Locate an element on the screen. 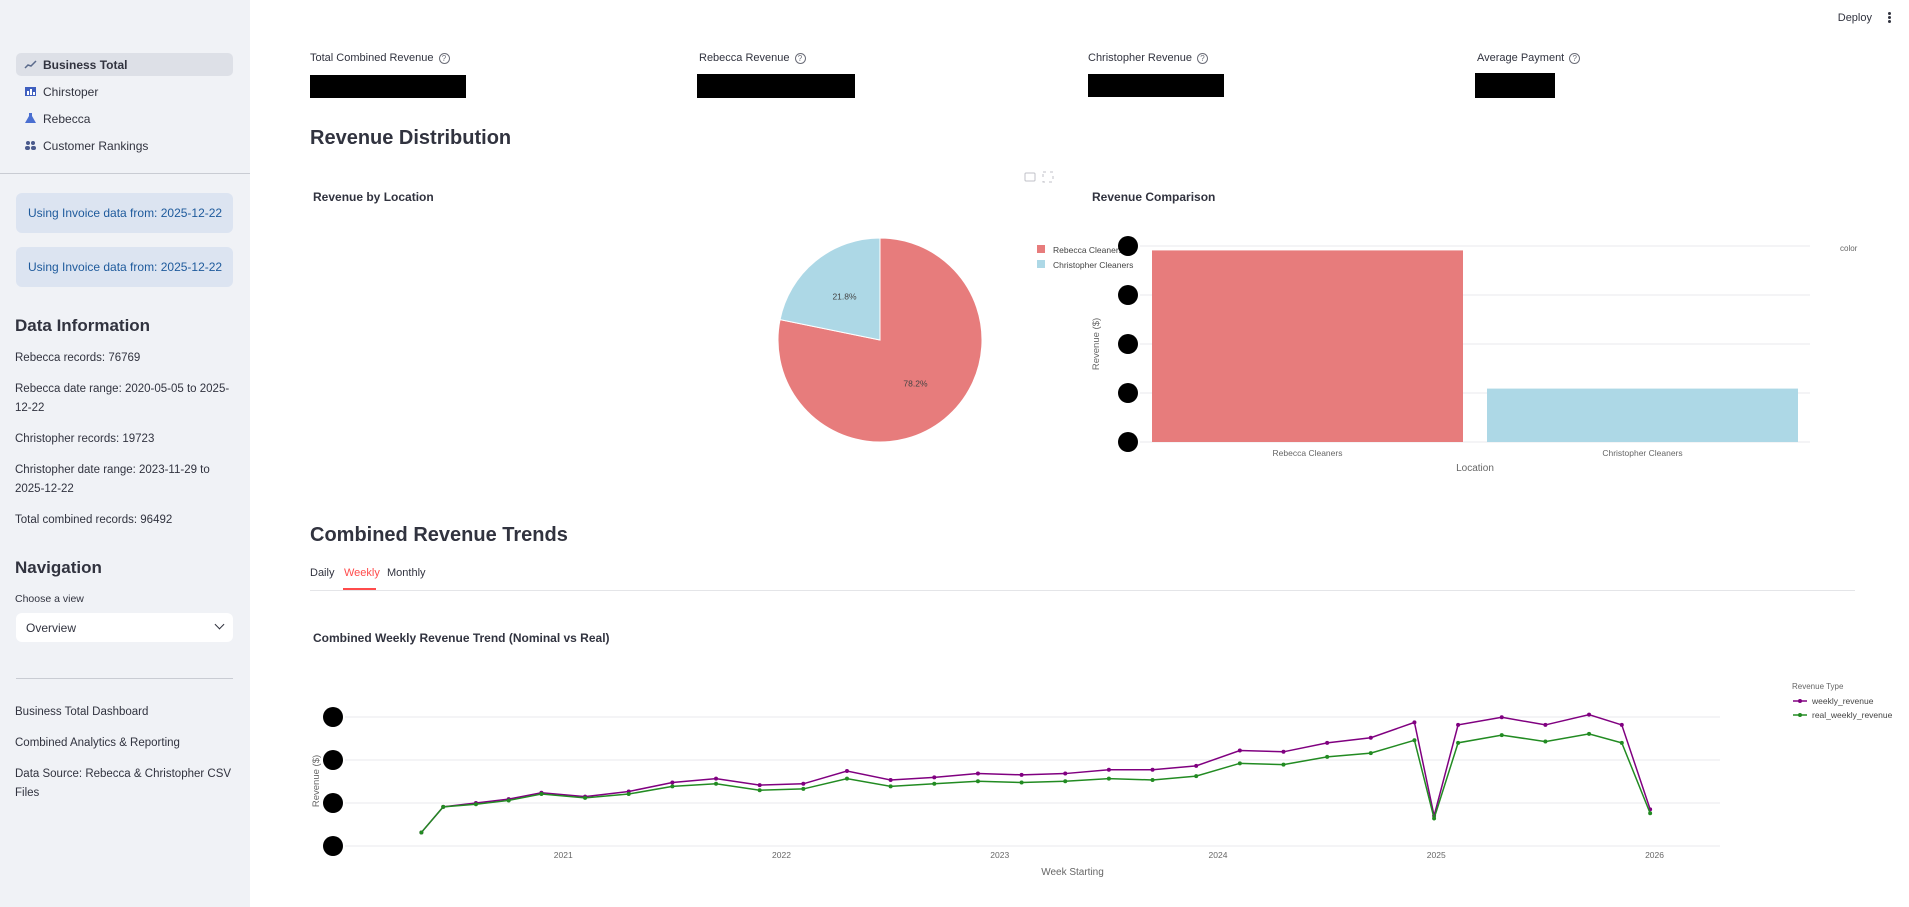 The width and height of the screenshot is (1909, 907). y-axis-label: Revenue ($) is located at coordinates (316, 781).